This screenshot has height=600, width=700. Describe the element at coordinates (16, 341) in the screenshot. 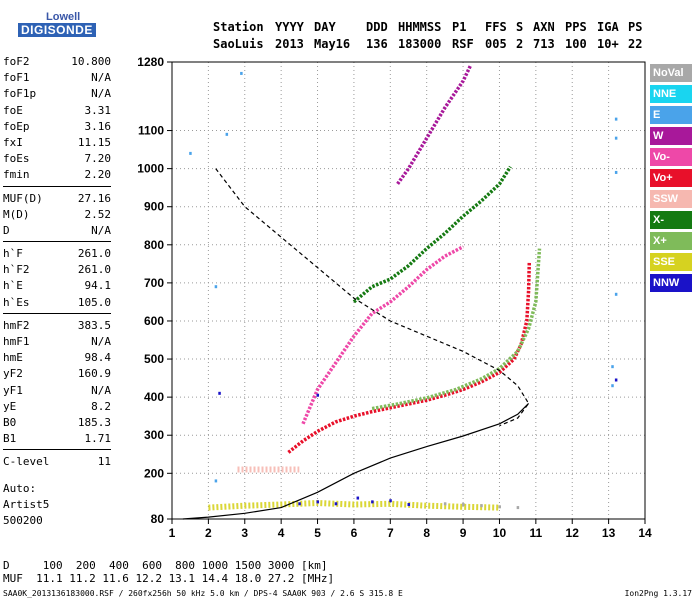

I see `parameter-name: hmF1` at that location.